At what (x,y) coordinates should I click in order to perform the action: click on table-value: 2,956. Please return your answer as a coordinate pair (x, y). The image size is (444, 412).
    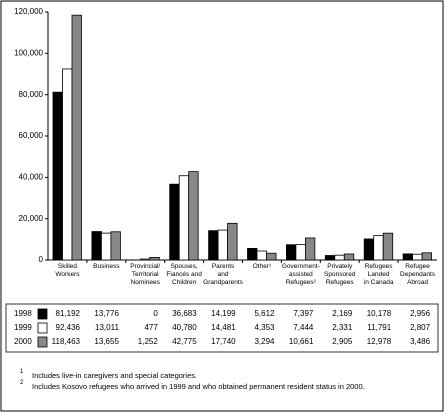
    Looking at the image, I should click on (420, 313).